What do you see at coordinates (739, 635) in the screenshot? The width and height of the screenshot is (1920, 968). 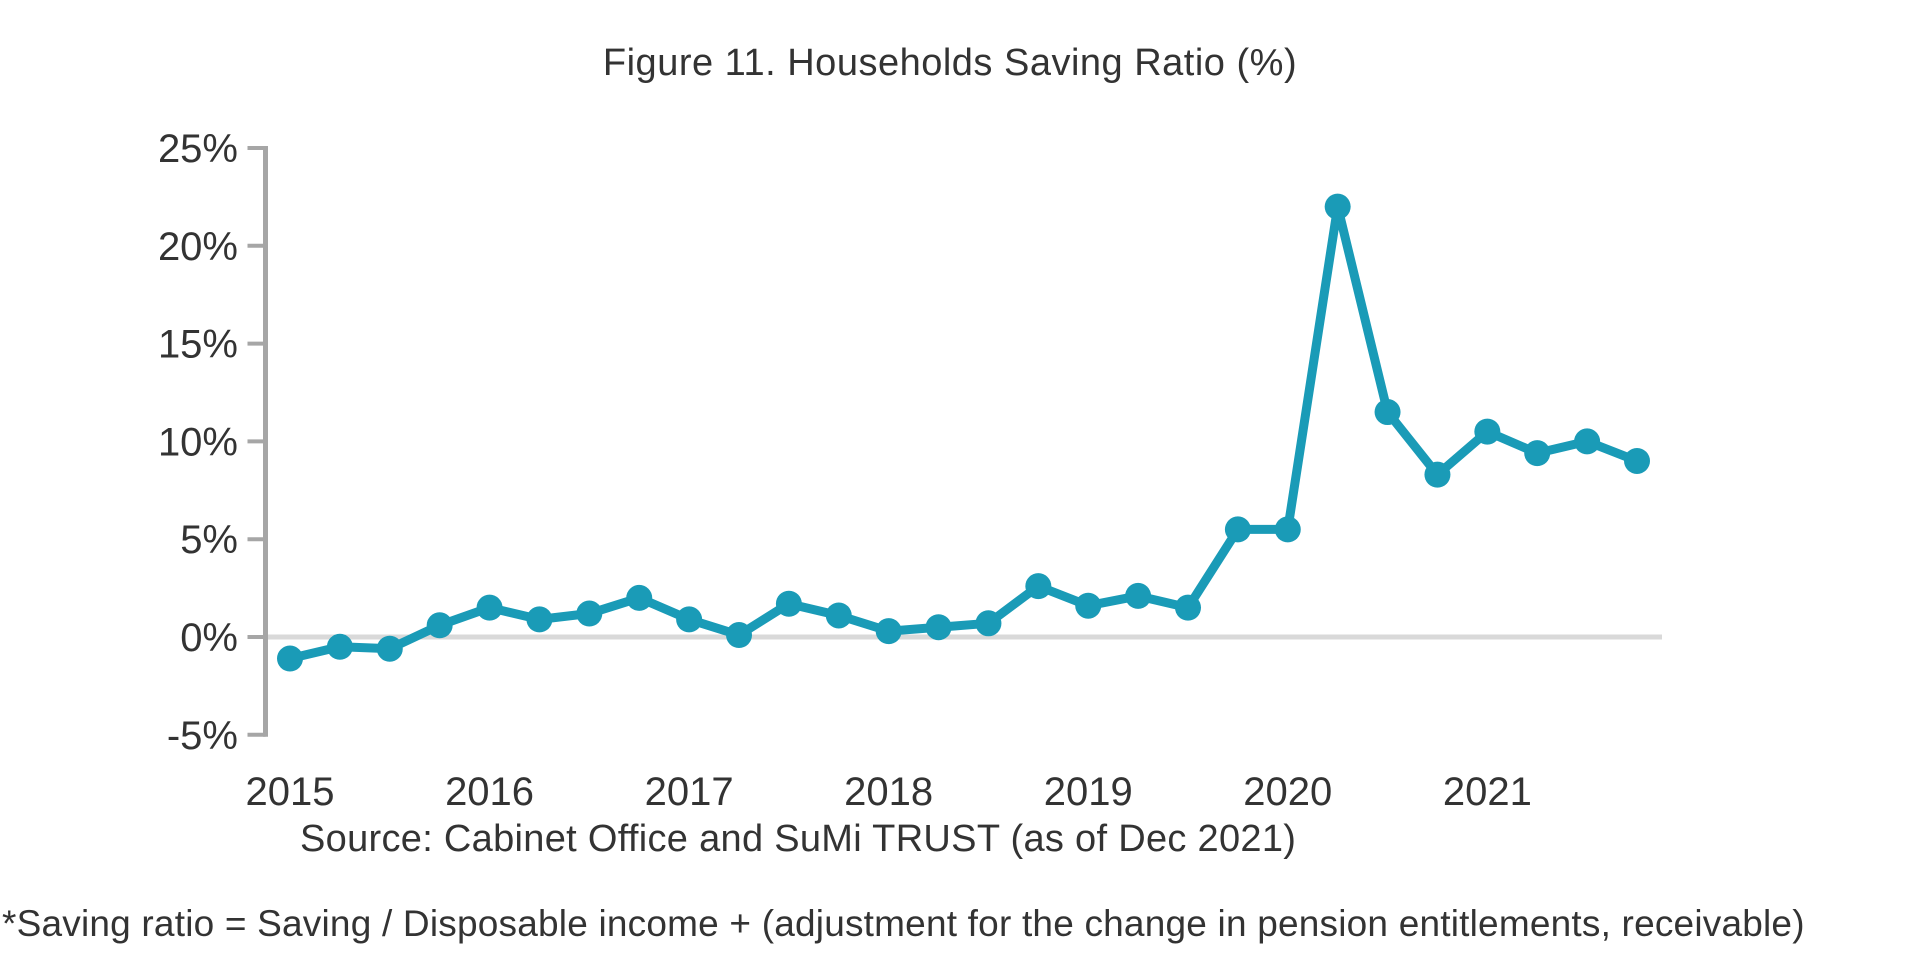 I see `data-point-2017-Q2` at bounding box center [739, 635].